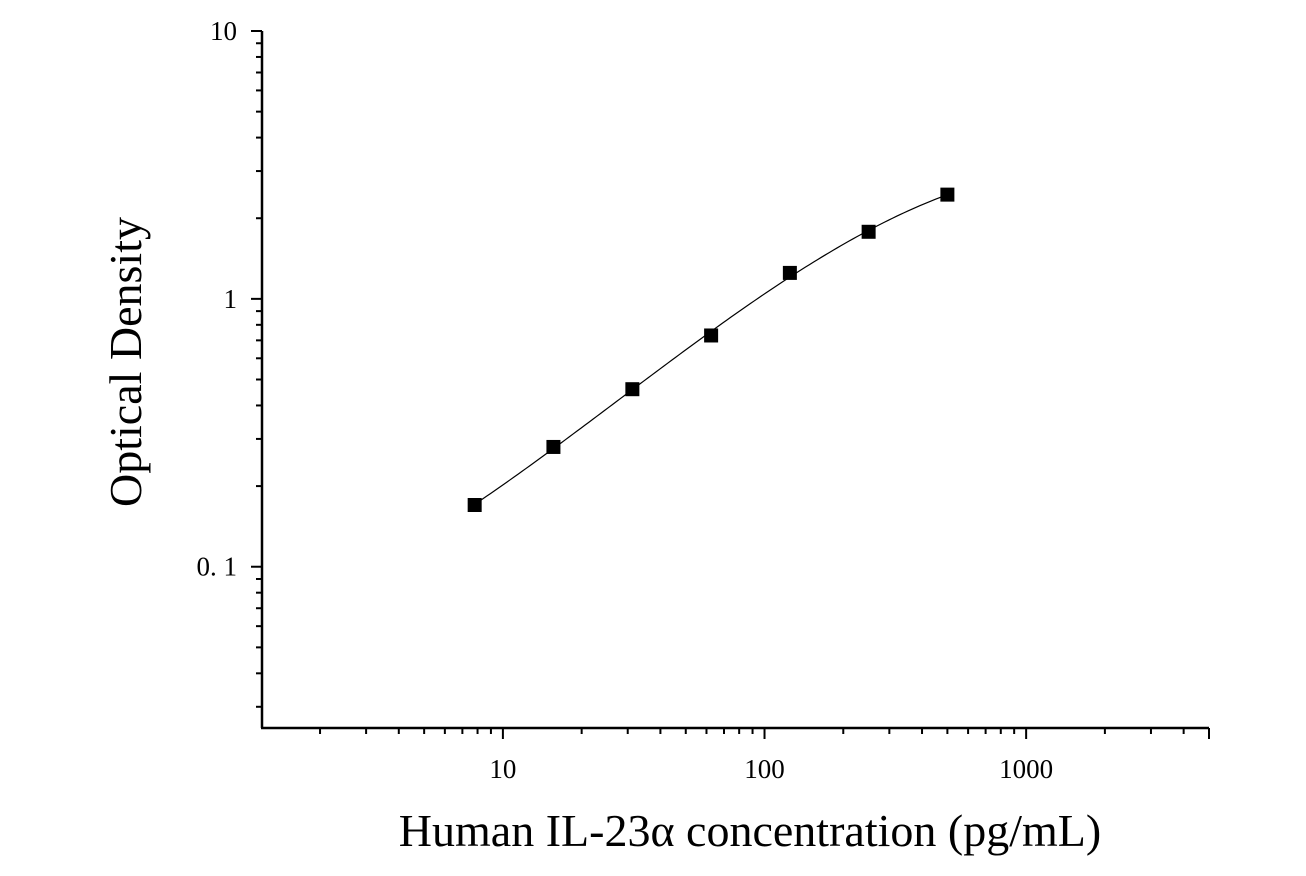  Describe the element at coordinates (223, 31) in the screenshot. I see `y-tick-label: 10` at that location.